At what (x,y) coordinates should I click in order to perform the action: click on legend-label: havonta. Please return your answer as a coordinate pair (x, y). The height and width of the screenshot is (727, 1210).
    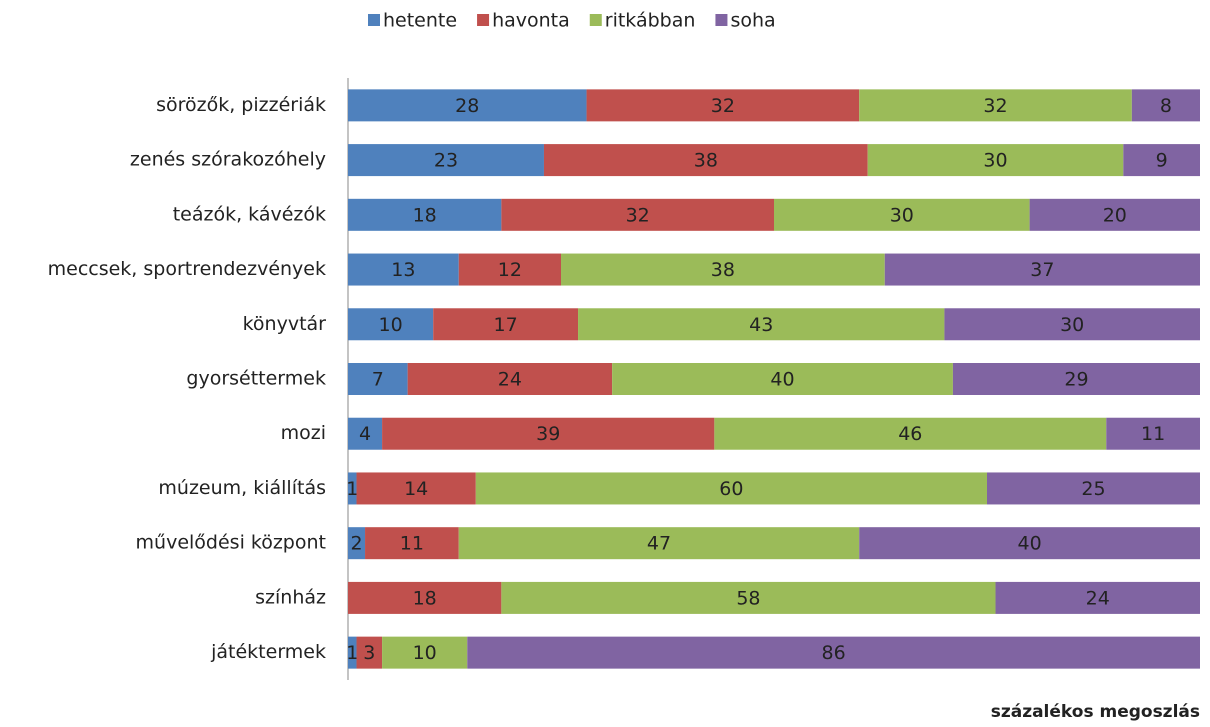
    Looking at the image, I should click on (531, 21).